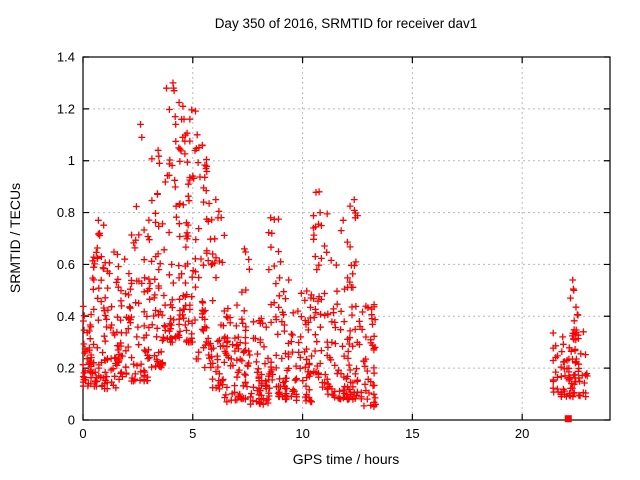  I want to click on x-tick-label: 15, so click(412, 433).